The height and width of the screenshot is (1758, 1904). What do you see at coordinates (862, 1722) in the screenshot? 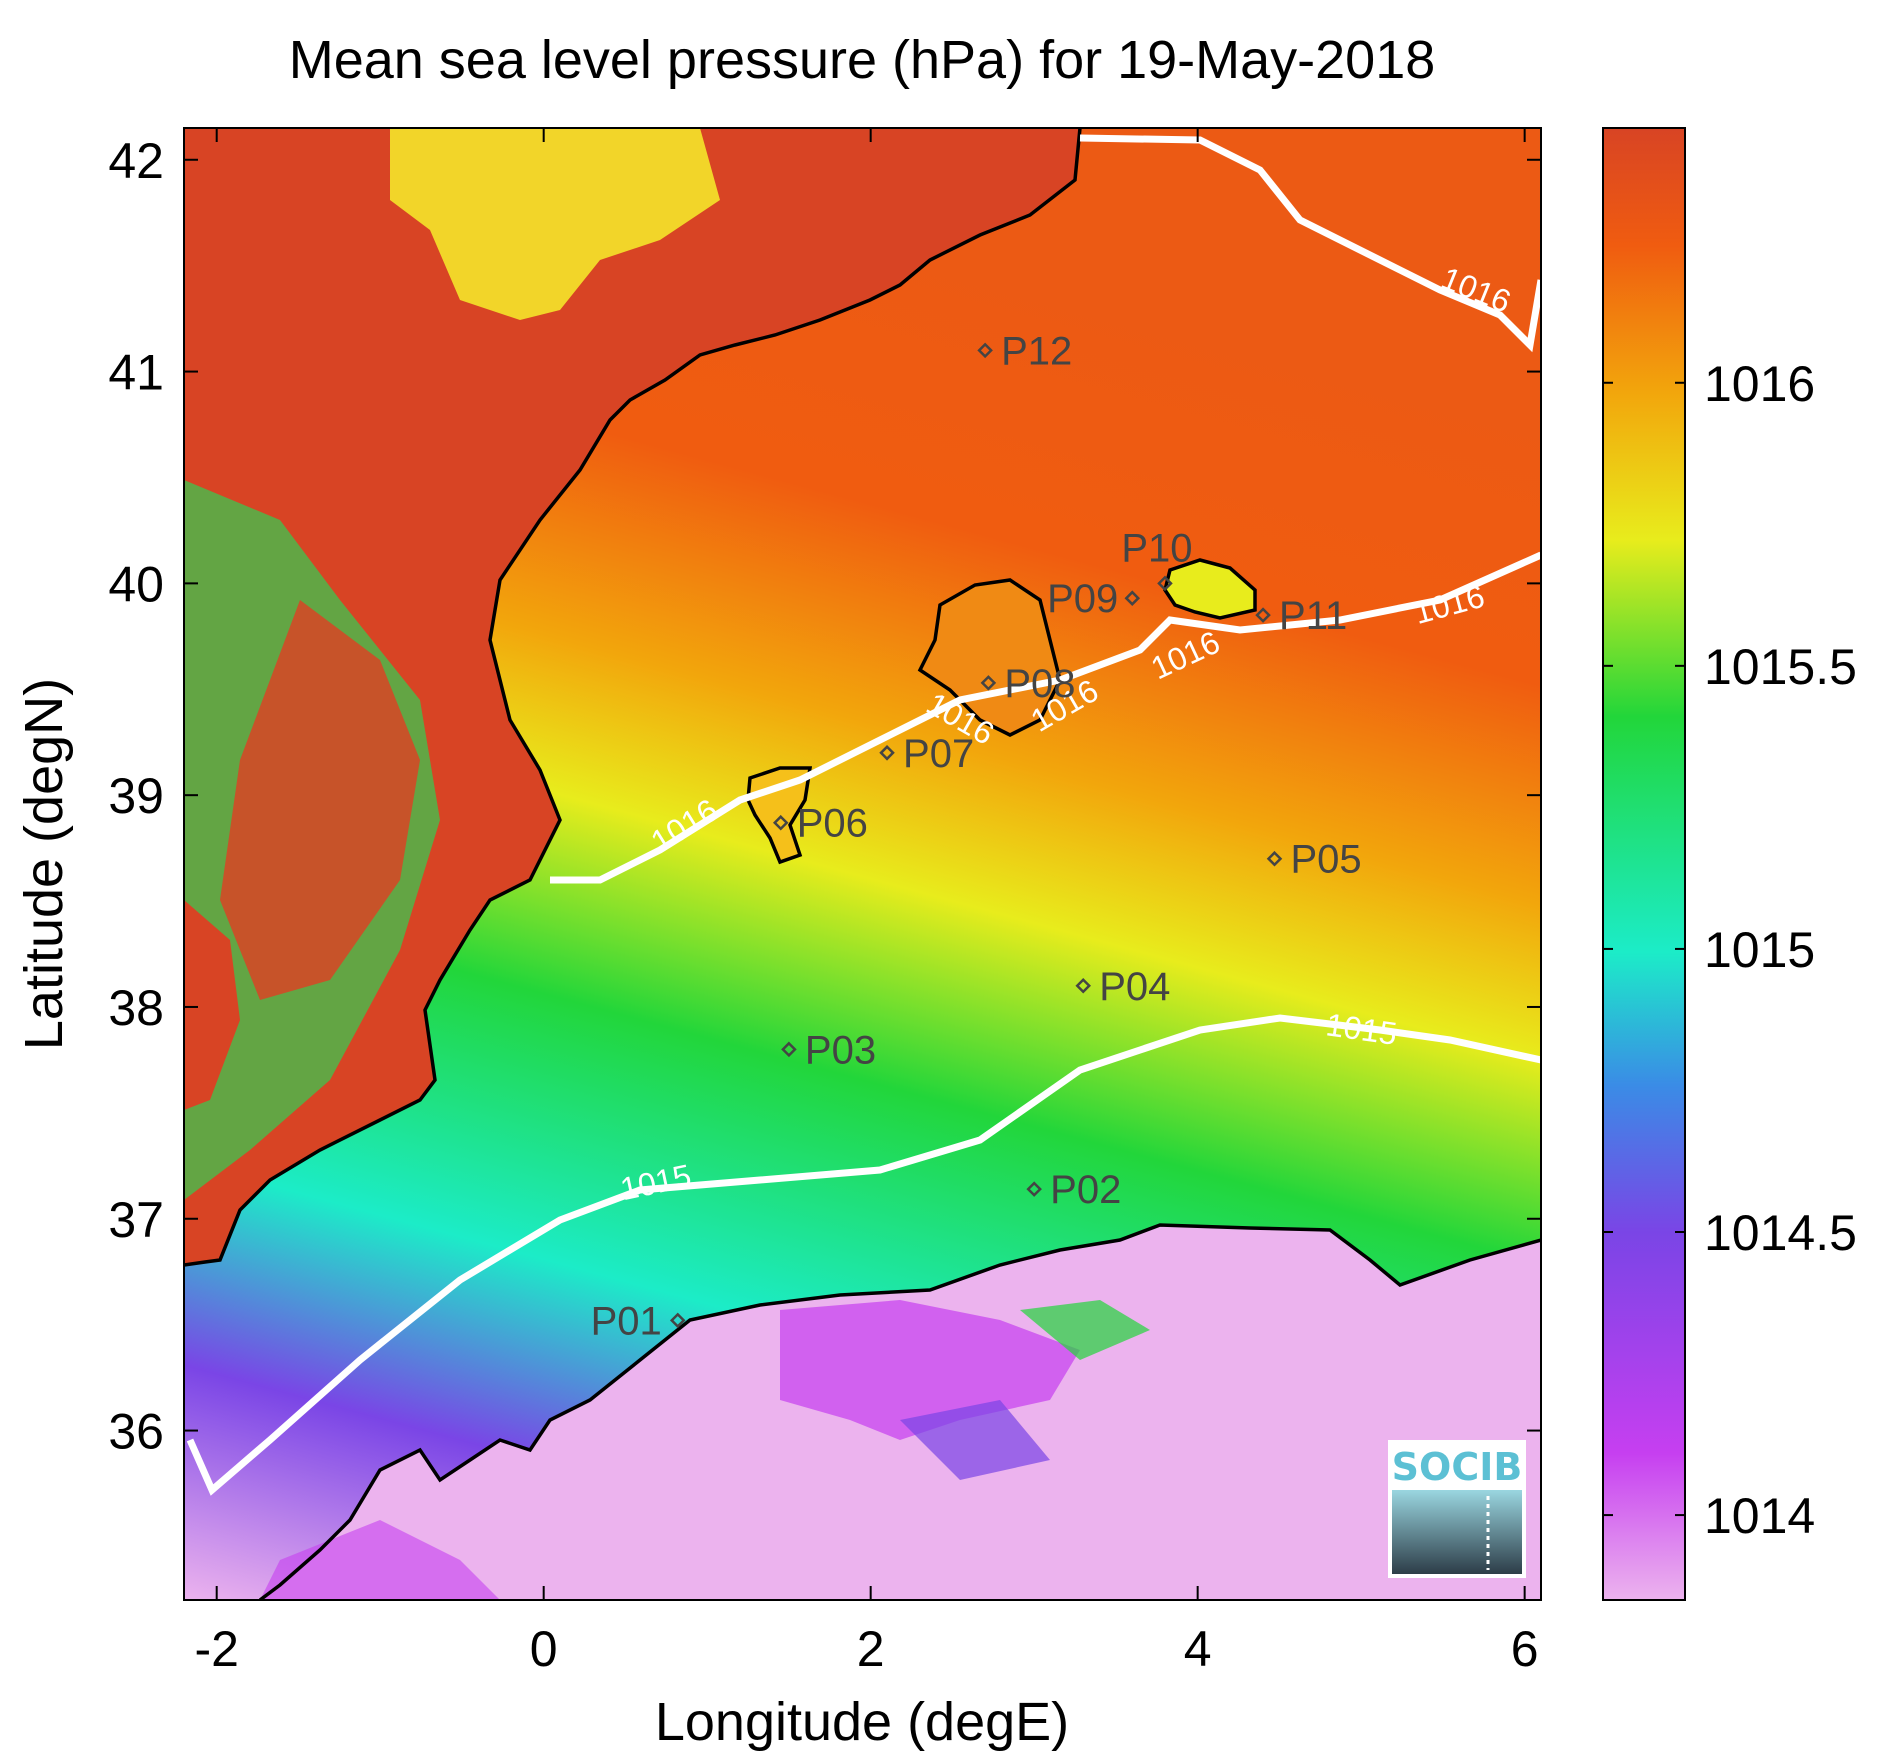
I see `x-axis-label: Longitude (degE)` at bounding box center [862, 1722].